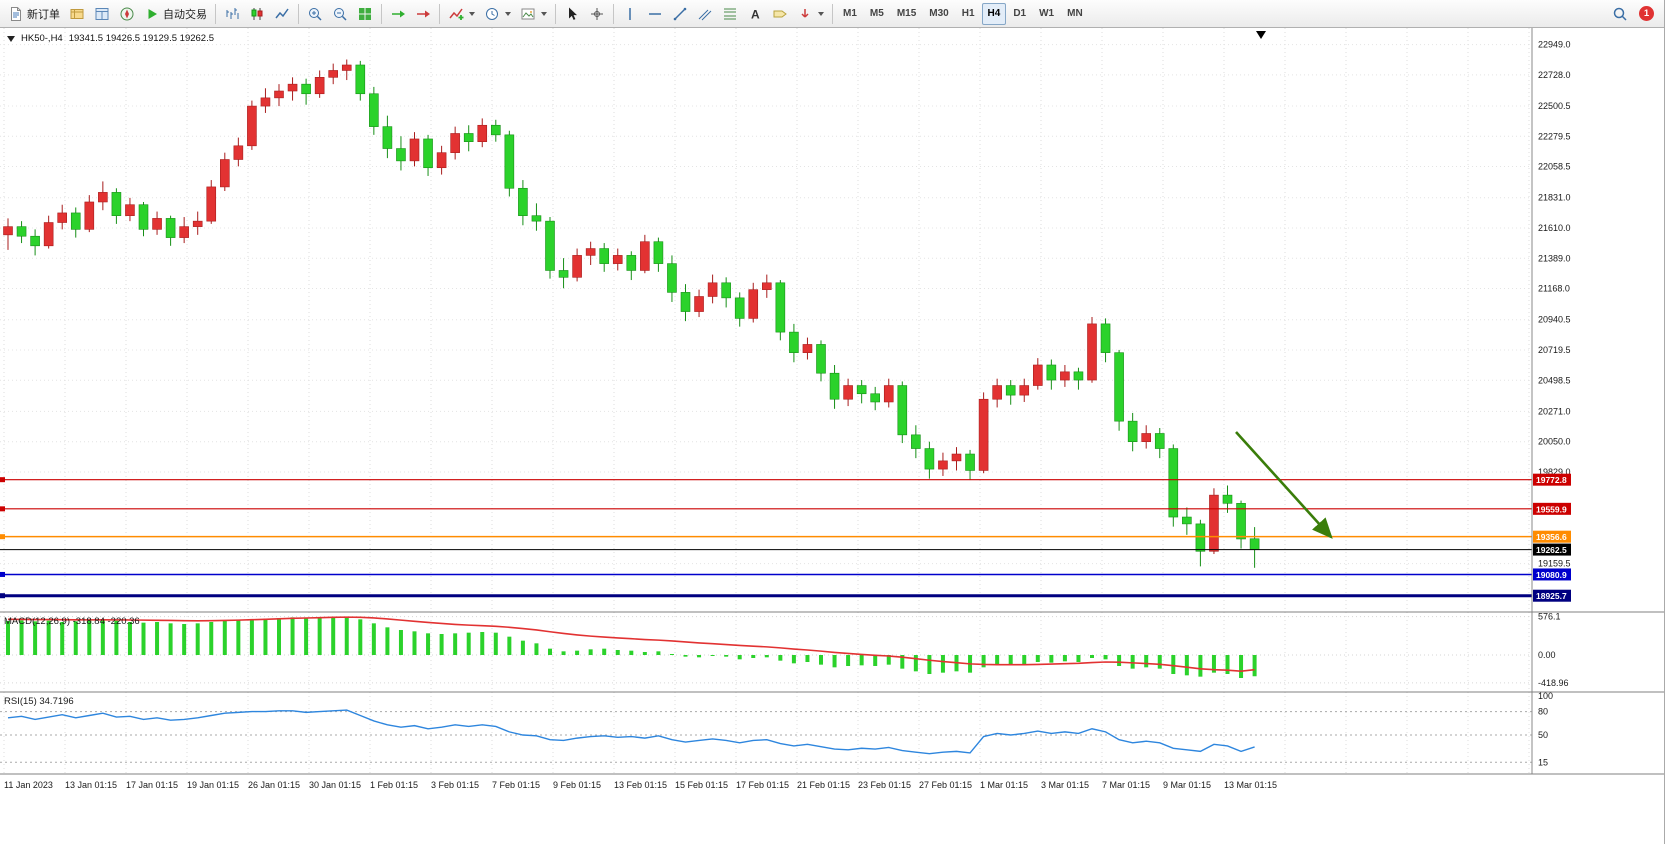 This screenshot has width=1665, height=844. What do you see at coordinates (152, 785) in the screenshot?
I see `svg-text: 17 Jan 01:15` at bounding box center [152, 785].